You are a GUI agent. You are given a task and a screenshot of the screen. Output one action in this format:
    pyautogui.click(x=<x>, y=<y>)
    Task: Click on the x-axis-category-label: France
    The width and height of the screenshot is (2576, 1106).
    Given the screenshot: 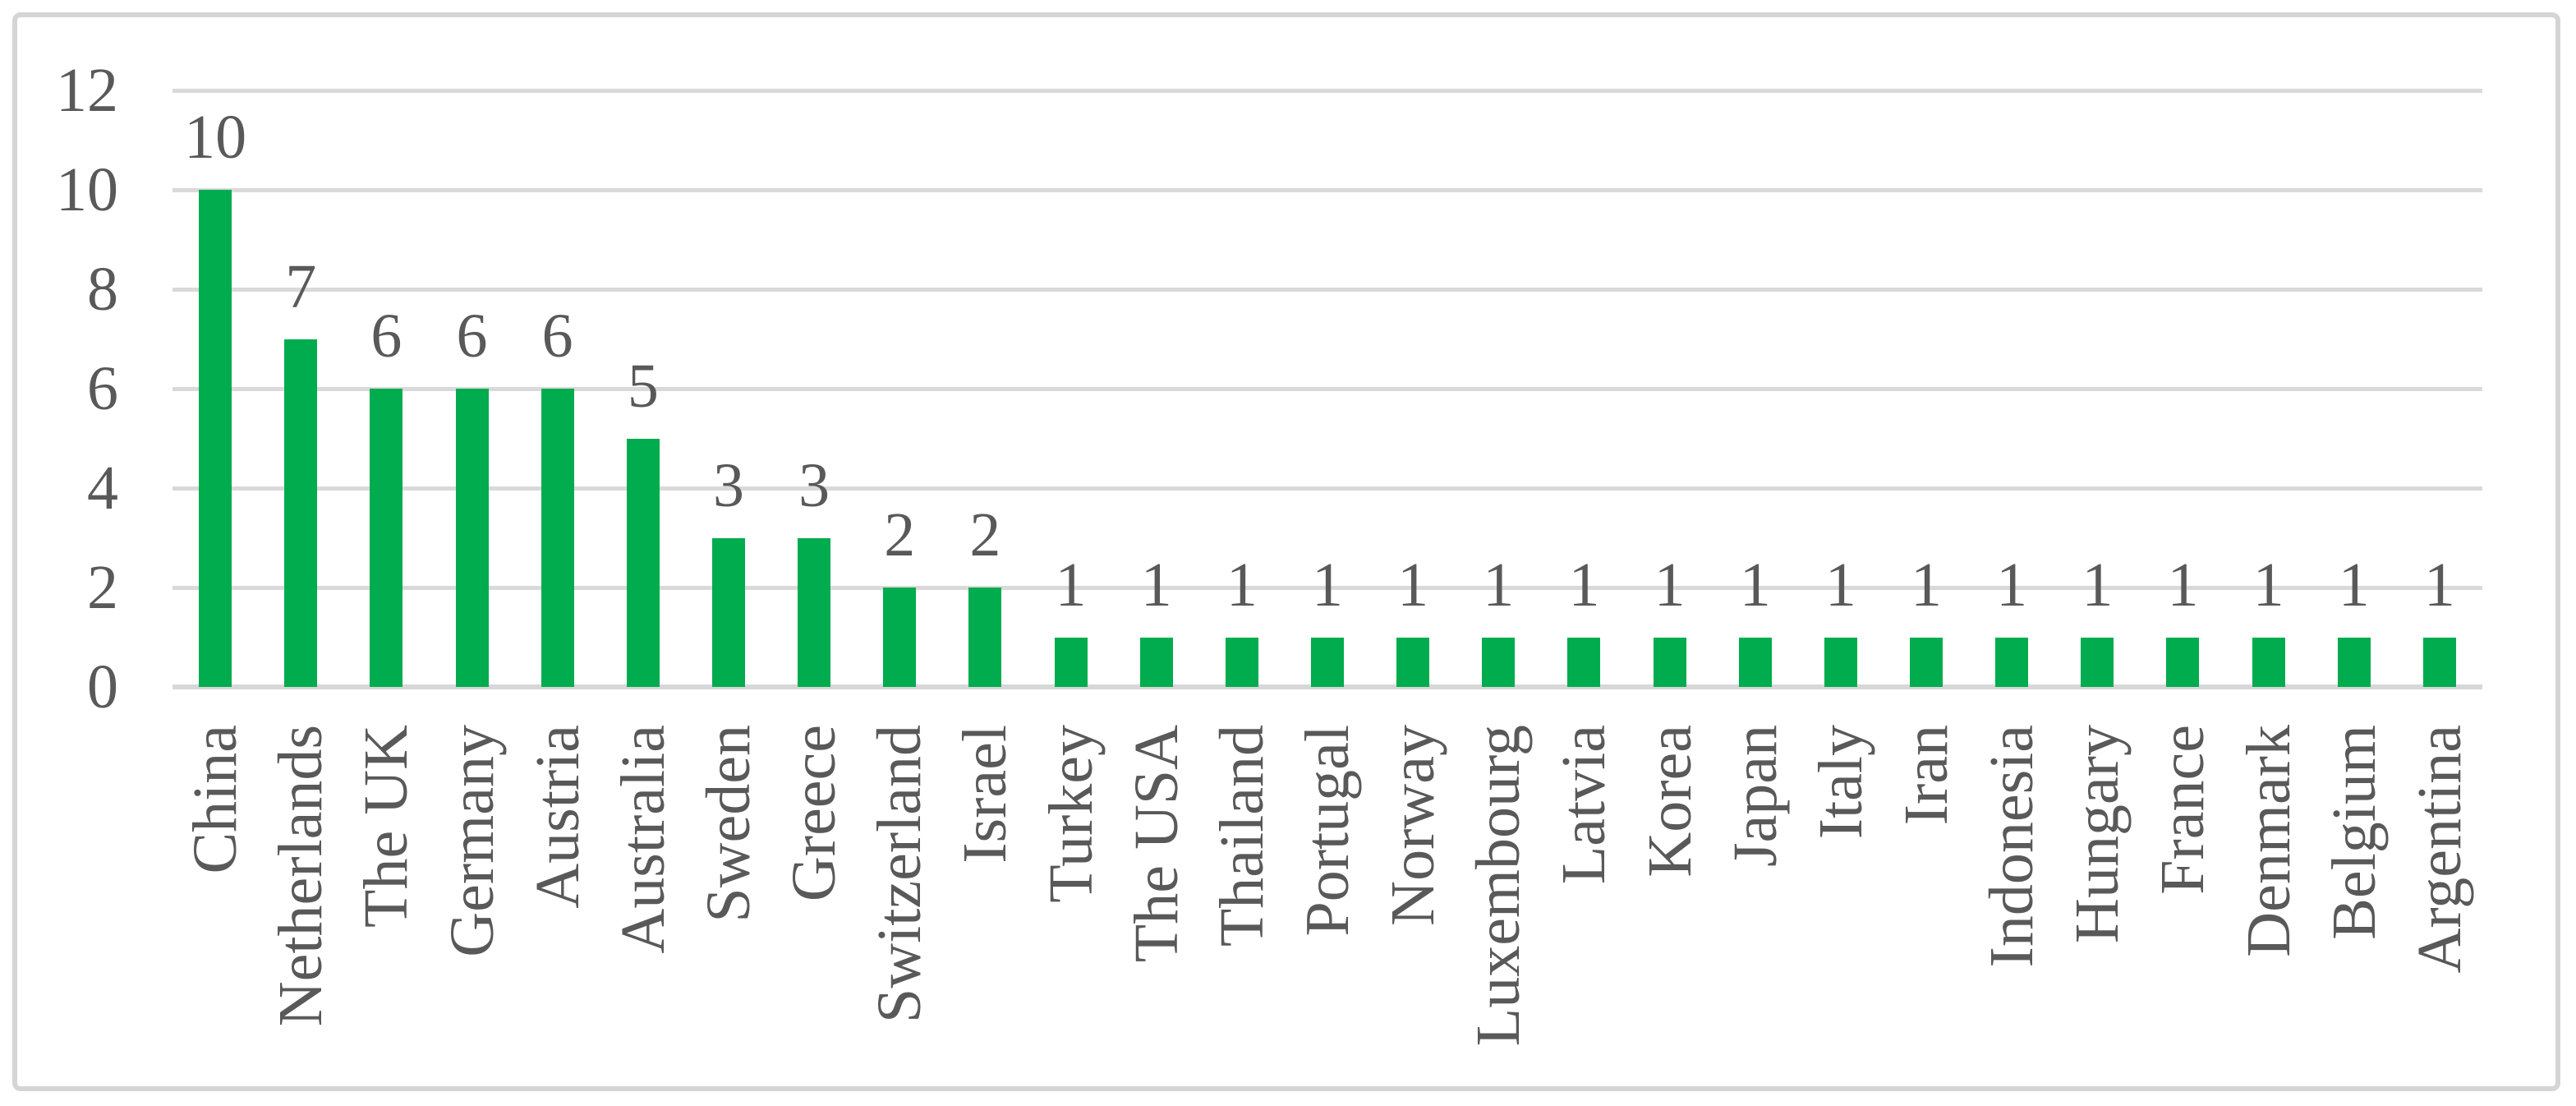 What is the action you would take?
    pyautogui.click(x=2183, y=810)
    